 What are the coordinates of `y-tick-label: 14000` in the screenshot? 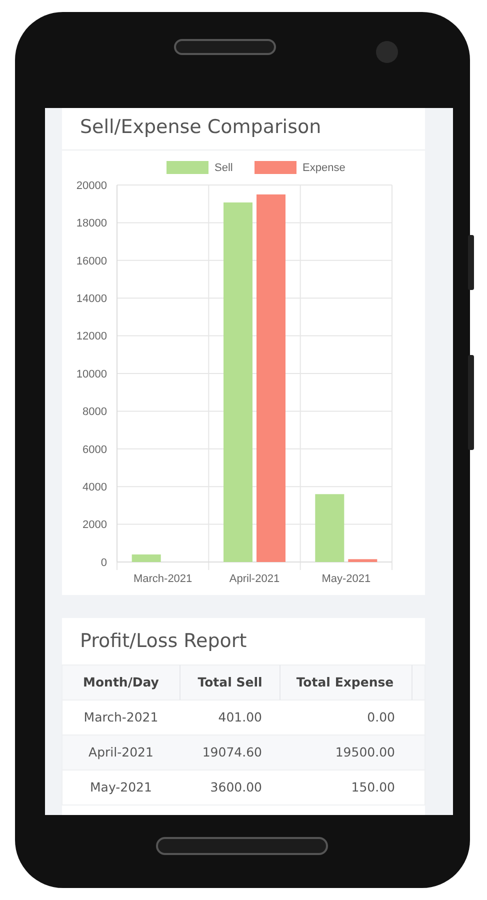 It's located at (91, 298).